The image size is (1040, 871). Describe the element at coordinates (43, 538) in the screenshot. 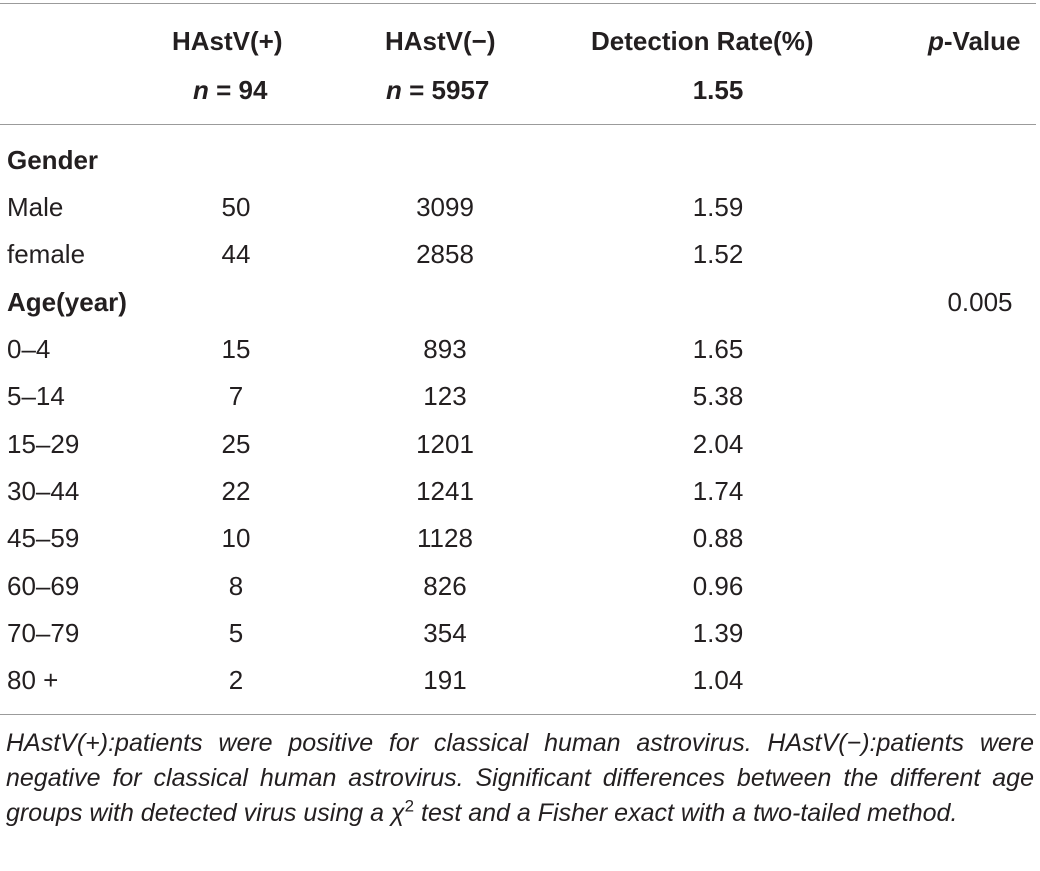

I see `row-label: 45–59` at that location.